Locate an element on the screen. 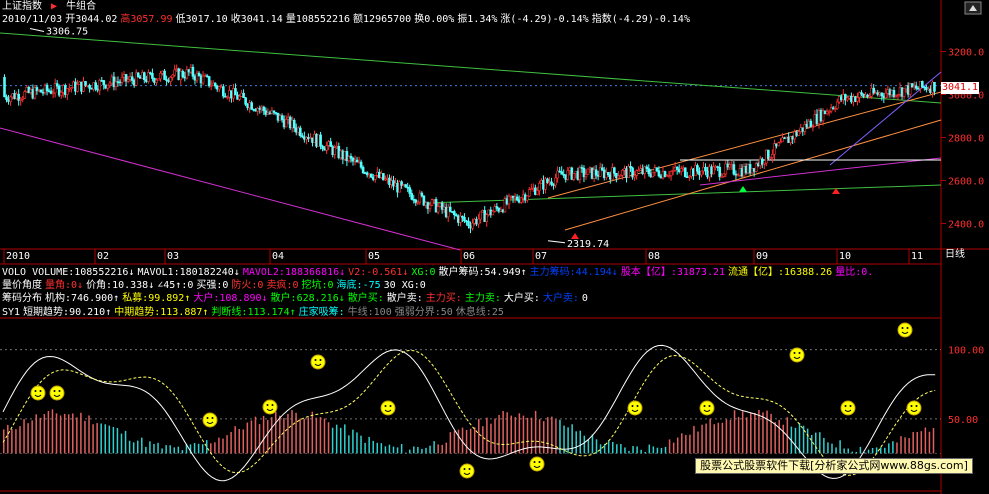  quote-index: 指数(-4.29)-0.14% is located at coordinates (640, 19).